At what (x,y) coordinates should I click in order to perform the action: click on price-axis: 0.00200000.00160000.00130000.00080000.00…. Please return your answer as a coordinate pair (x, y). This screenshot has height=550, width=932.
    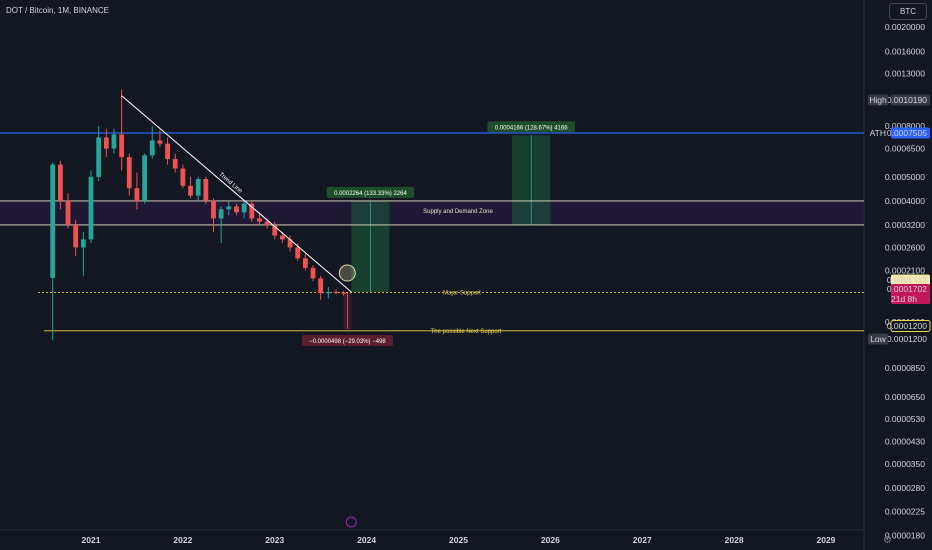
    Looking at the image, I should click on (905, 281).